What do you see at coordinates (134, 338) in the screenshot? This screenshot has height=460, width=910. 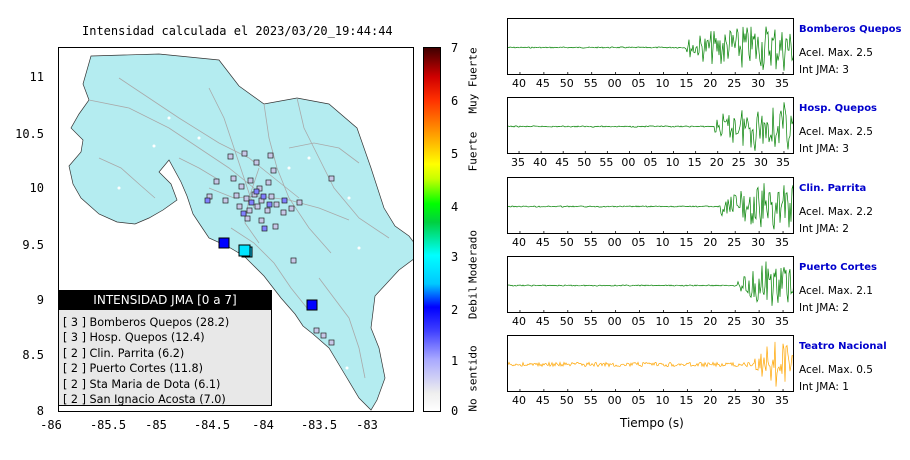 I see `legend-row: [ 3 ] Hosp. Quepos (12.4)` at bounding box center [134, 338].